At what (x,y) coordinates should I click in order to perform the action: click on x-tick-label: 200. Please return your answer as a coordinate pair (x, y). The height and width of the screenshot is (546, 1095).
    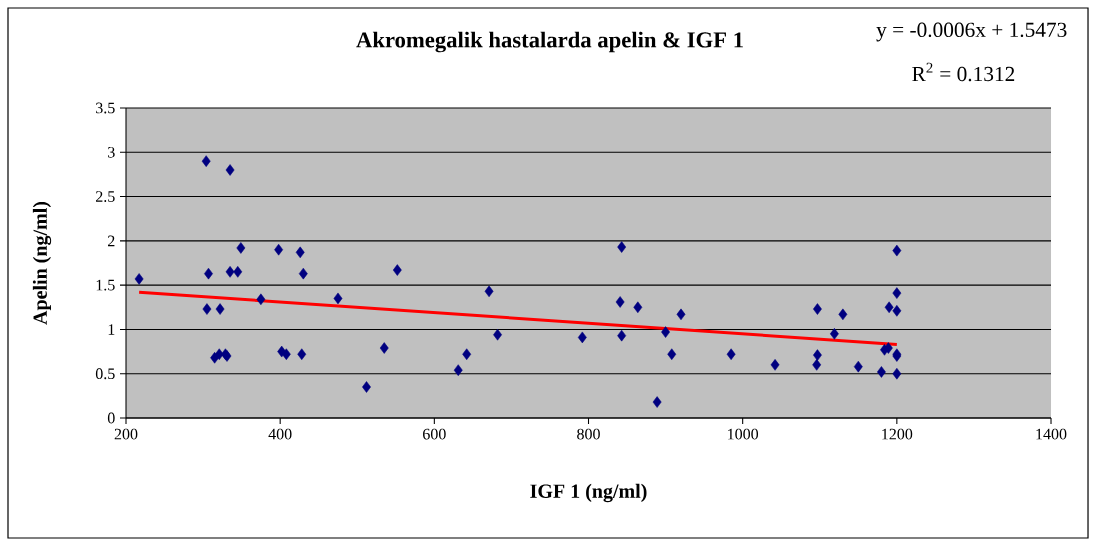
    Looking at the image, I should click on (126, 434).